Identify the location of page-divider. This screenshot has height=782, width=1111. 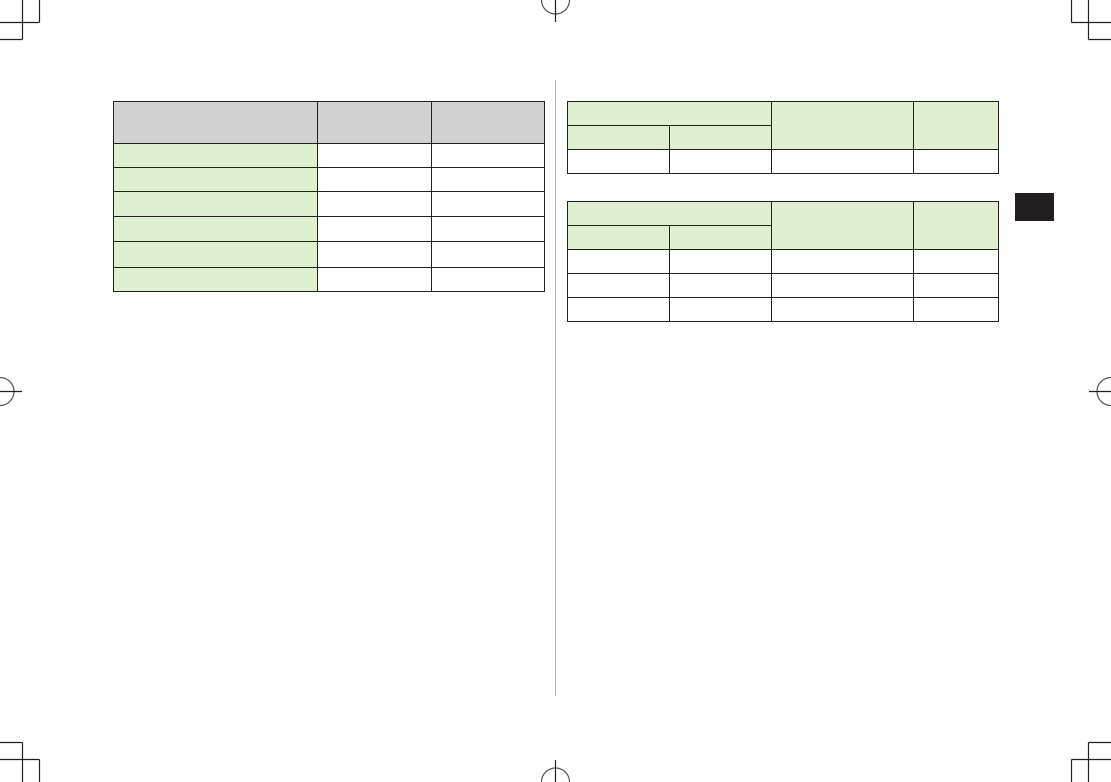
(555, 388).